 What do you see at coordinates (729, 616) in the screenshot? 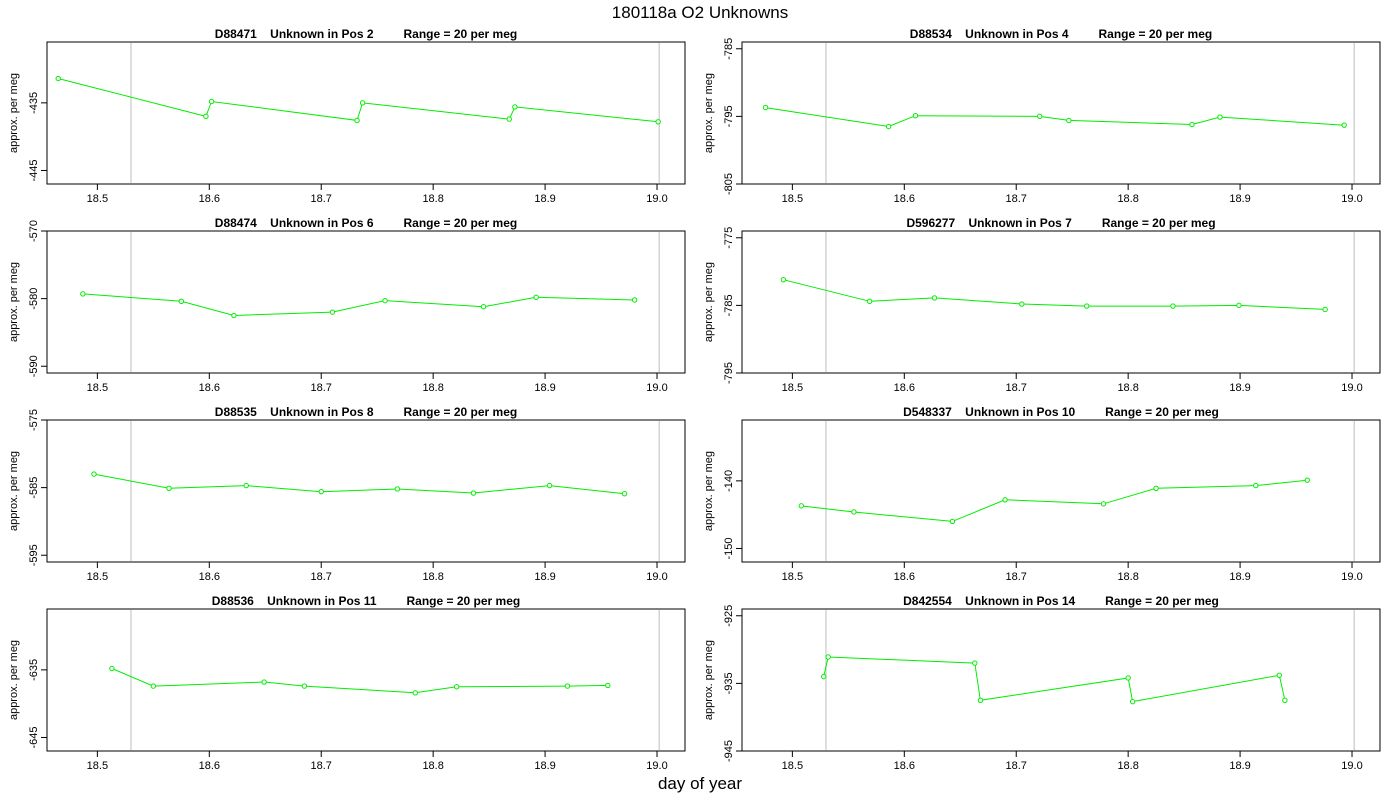
I see `y-tick-label: -925` at bounding box center [729, 616].